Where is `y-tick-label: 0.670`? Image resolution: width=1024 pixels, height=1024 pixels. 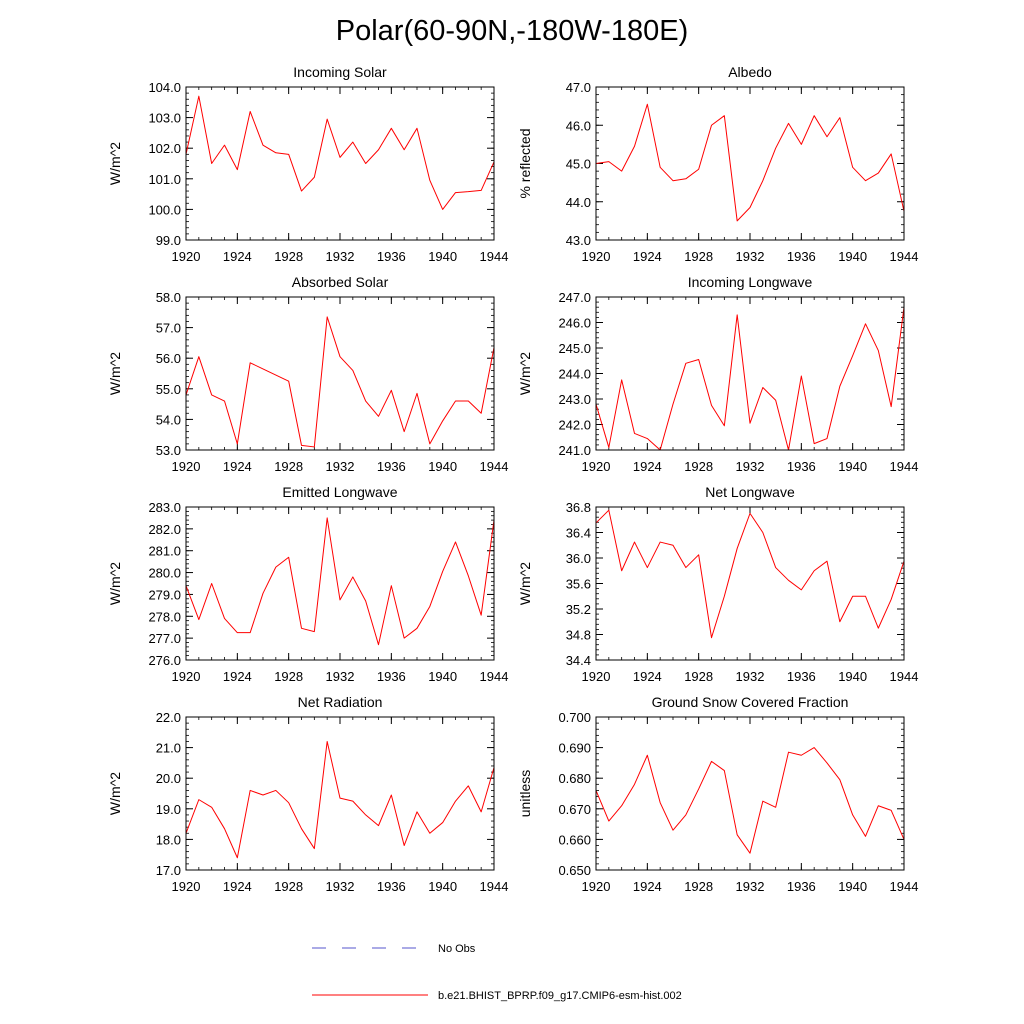
y-tick-label: 0.670 is located at coordinates (574, 809).